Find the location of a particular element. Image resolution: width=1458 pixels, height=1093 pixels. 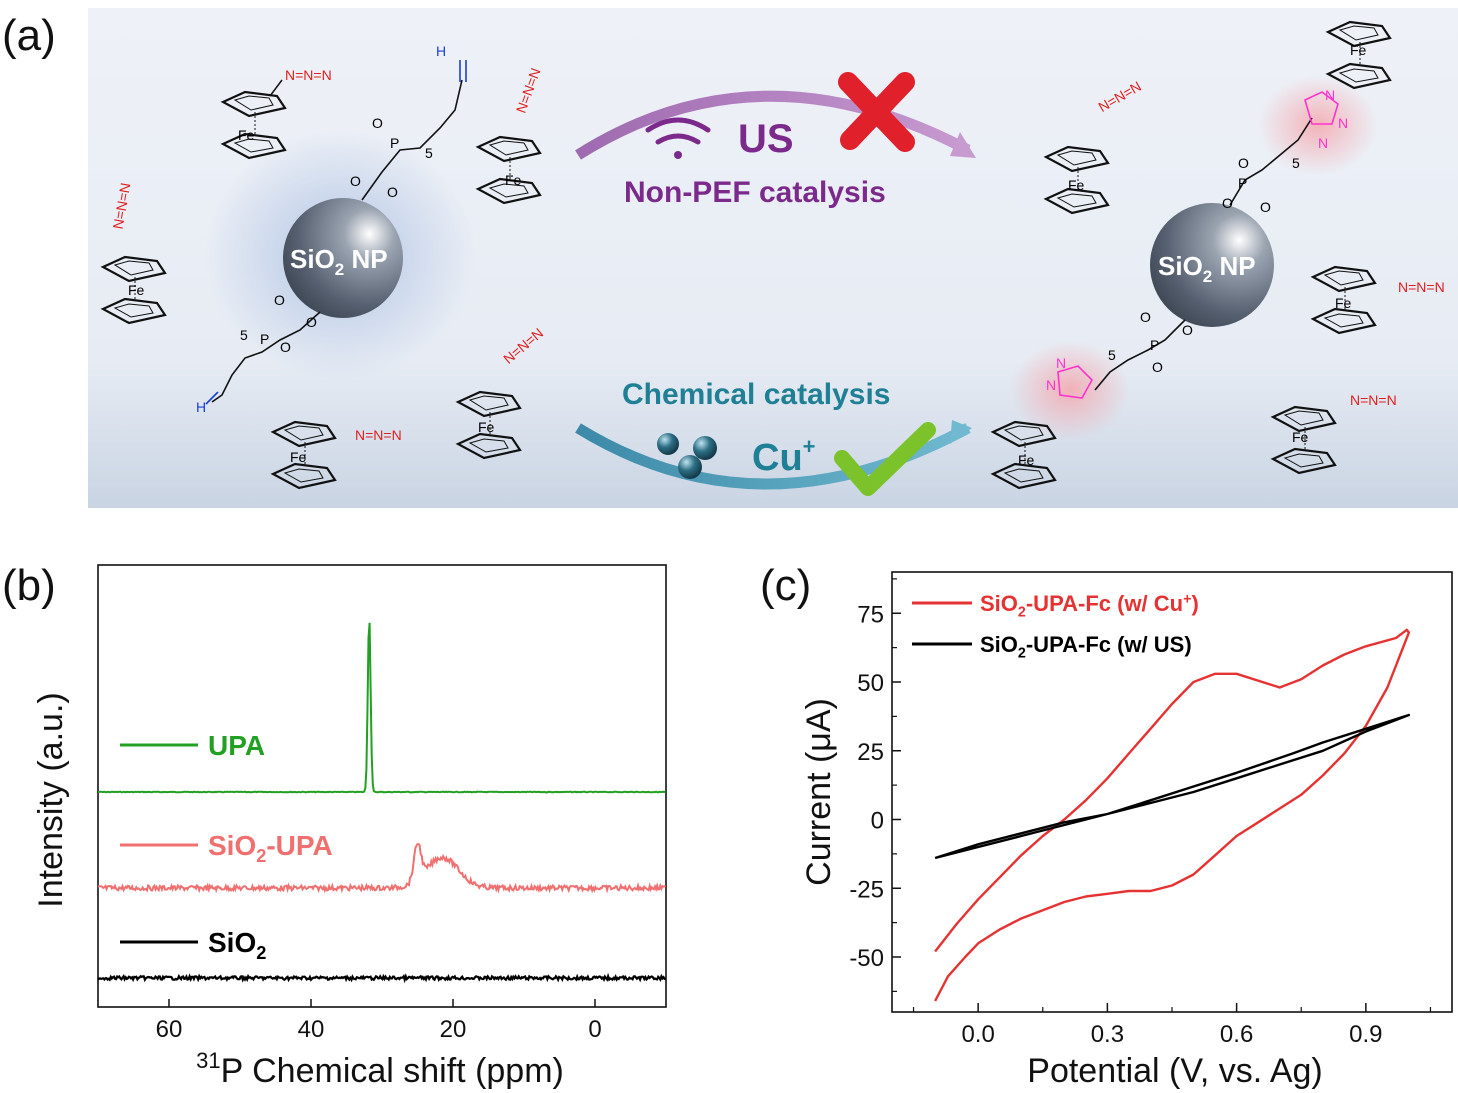

us-arrow is located at coordinates (773, 125).